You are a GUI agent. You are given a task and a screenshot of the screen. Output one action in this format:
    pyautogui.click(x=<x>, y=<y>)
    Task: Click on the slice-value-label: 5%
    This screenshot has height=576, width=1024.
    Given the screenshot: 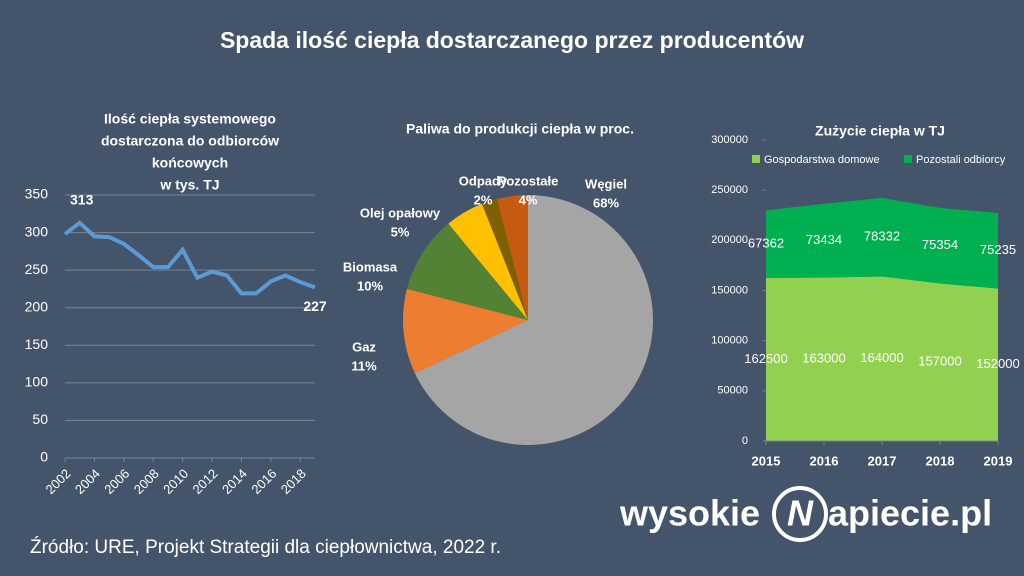 What is the action you would take?
    pyautogui.click(x=400, y=231)
    